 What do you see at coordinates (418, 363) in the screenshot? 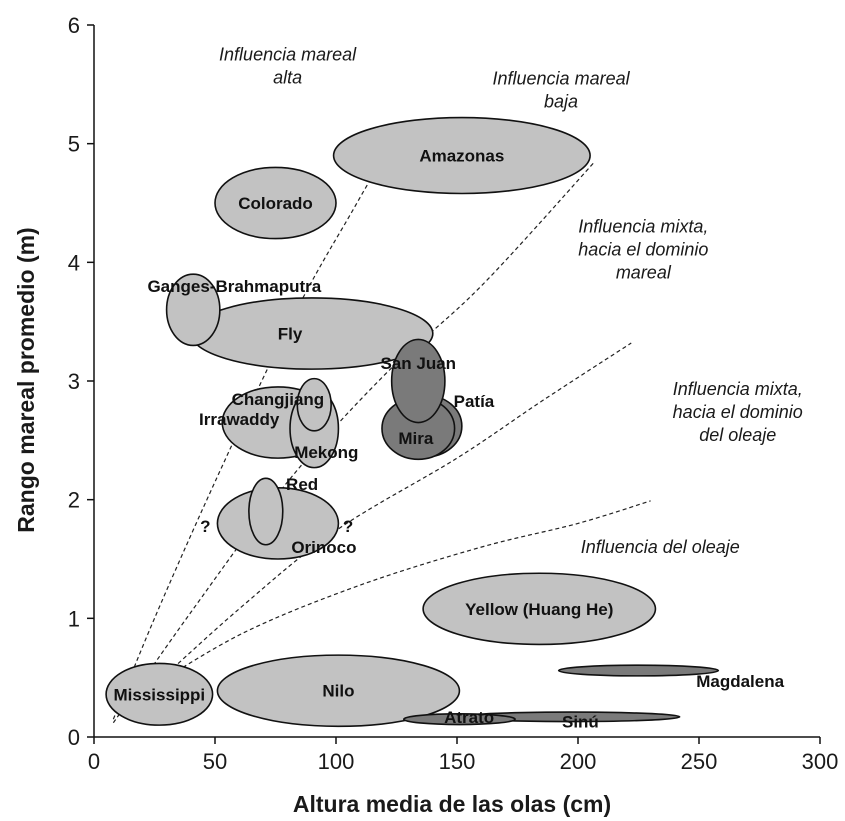
I see `label-san-juan: San Juan` at bounding box center [418, 363].